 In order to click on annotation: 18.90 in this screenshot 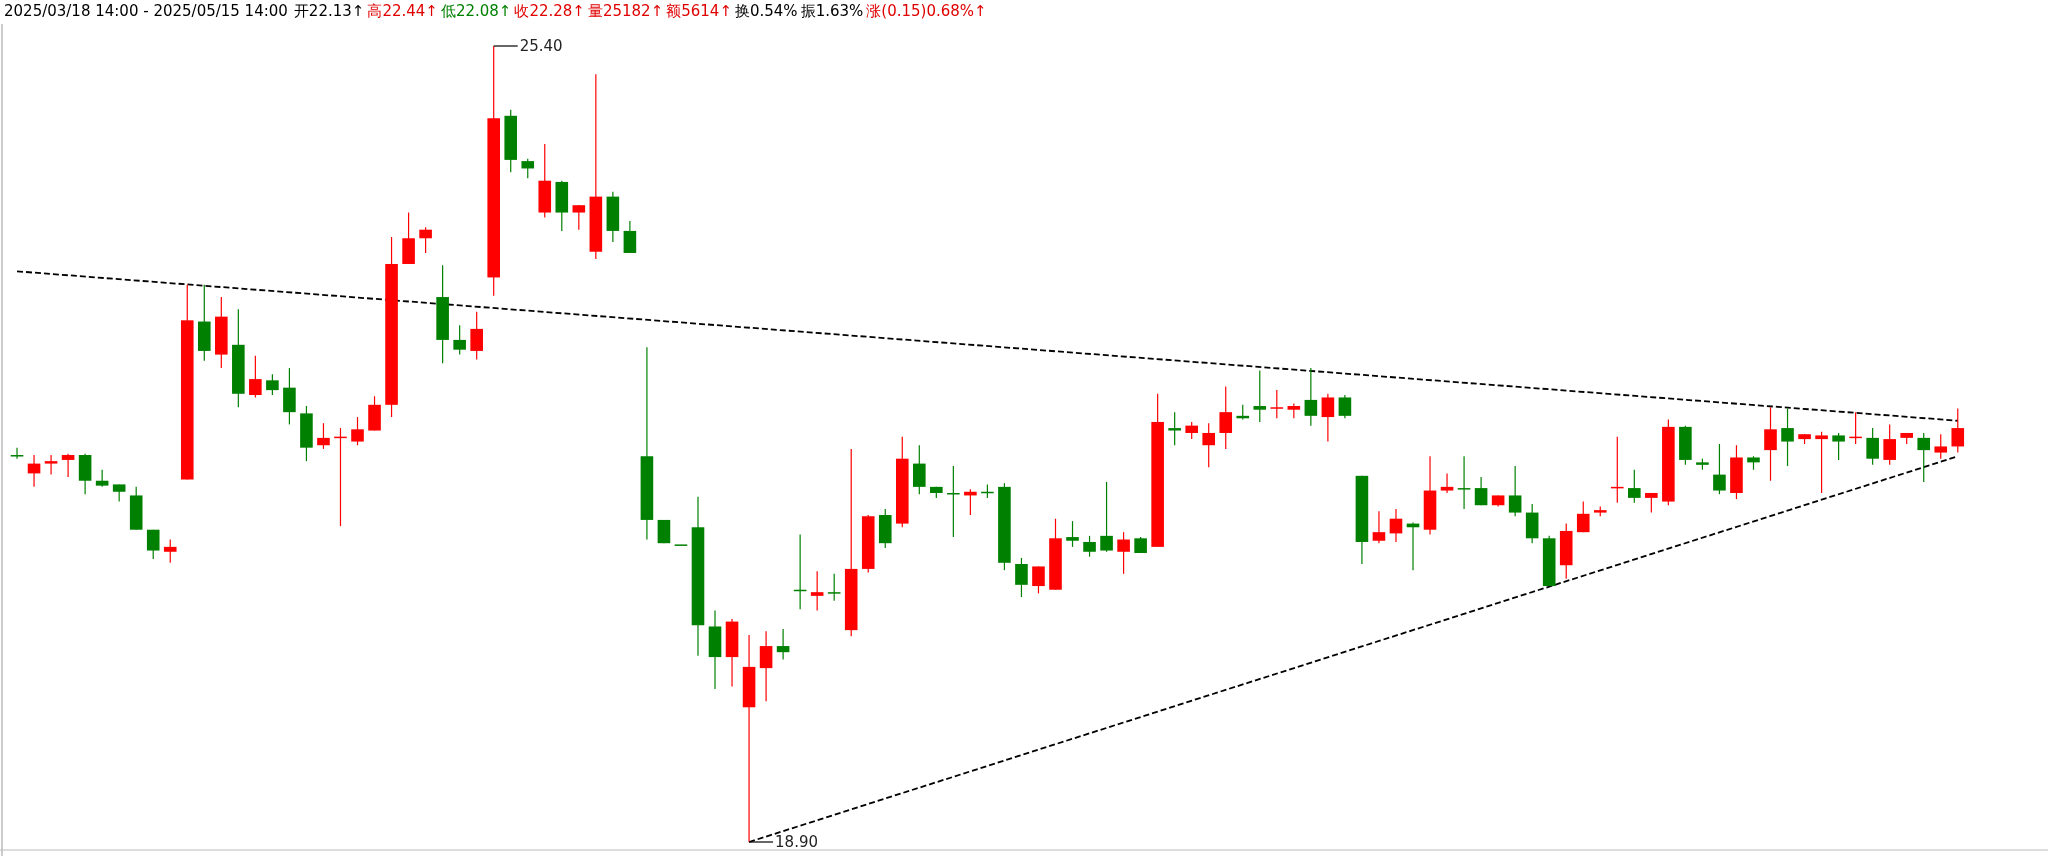, I will do `click(797, 842)`.